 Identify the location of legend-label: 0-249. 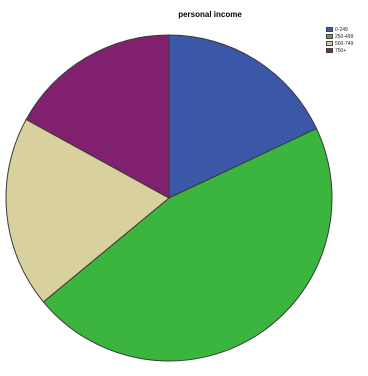
(341, 29).